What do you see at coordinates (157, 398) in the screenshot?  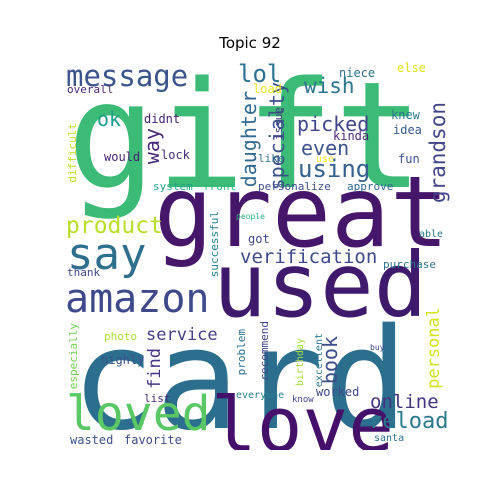 I see `word-list: list` at bounding box center [157, 398].